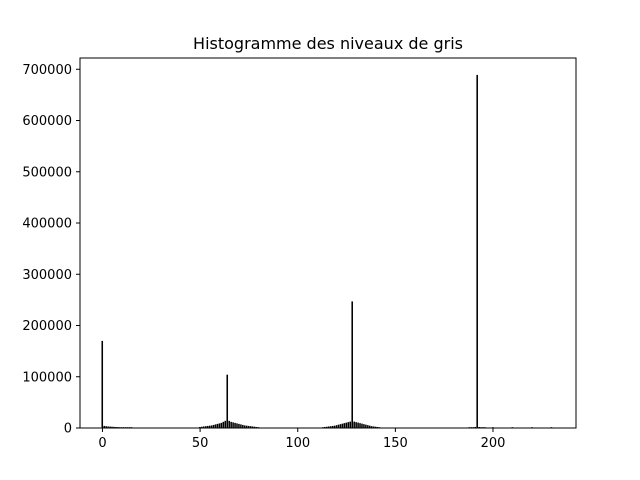 Image resolution: width=640 pixels, height=480 pixels. Describe the element at coordinates (395, 443) in the screenshot. I see `x-tick-label: 150` at that location.